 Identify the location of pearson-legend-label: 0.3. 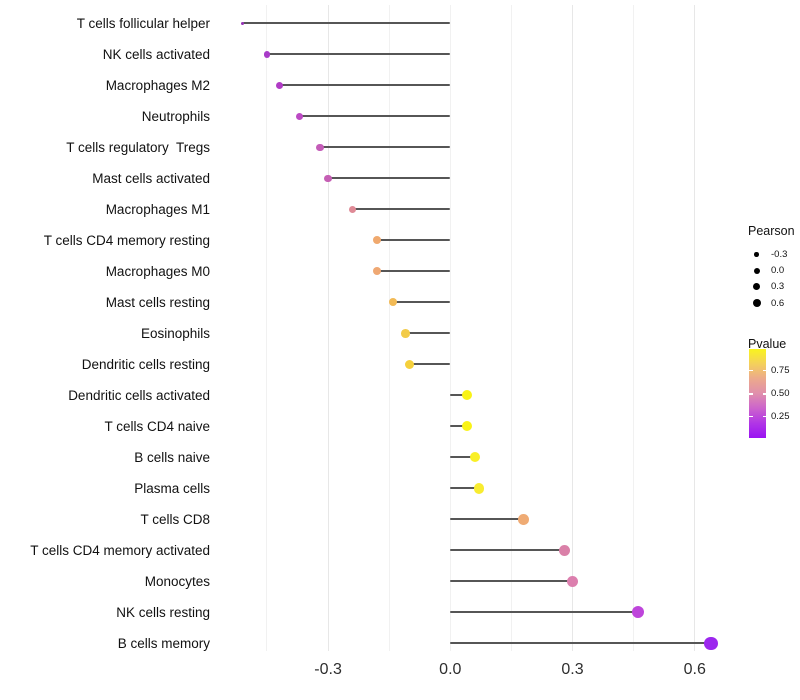
(778, 287).